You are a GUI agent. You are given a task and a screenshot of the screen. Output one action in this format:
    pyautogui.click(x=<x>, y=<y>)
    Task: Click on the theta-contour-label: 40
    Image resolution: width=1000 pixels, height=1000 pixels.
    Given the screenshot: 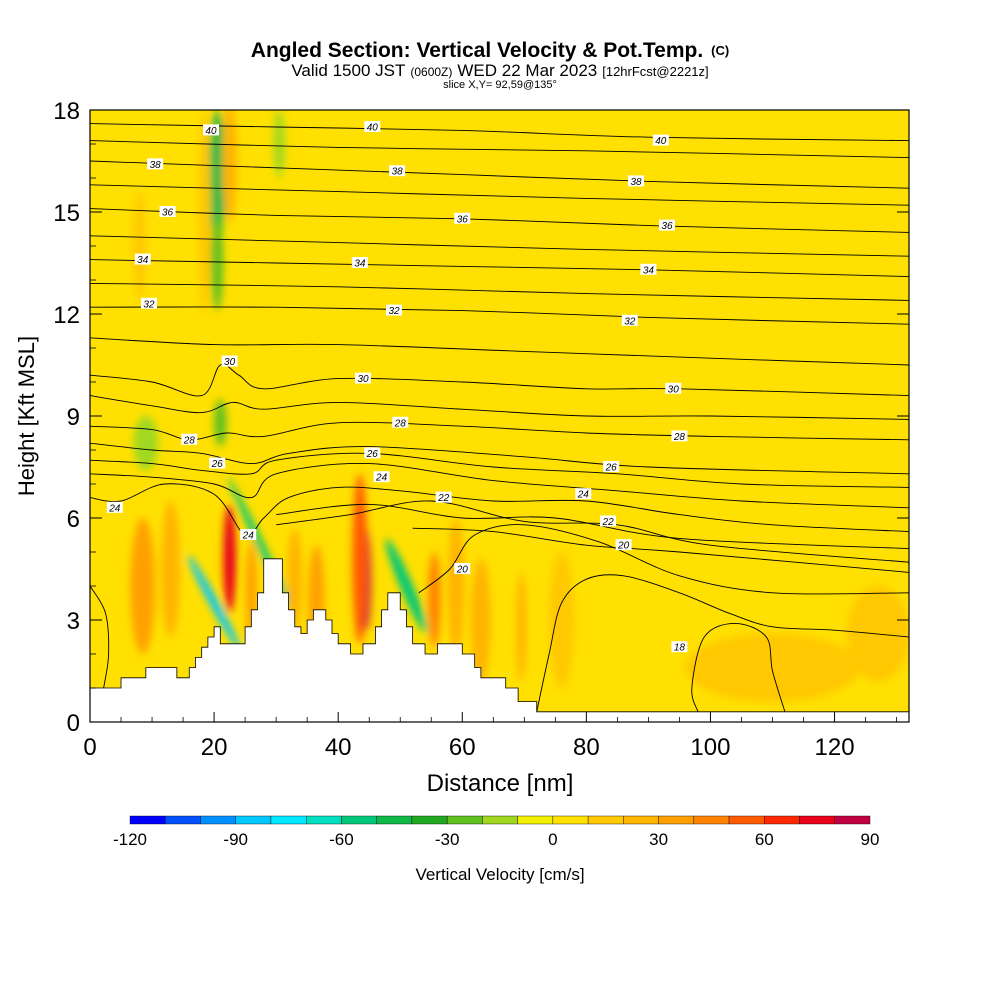 What is the action you would take?
    pyautogui.click(x=210, y=130)
    